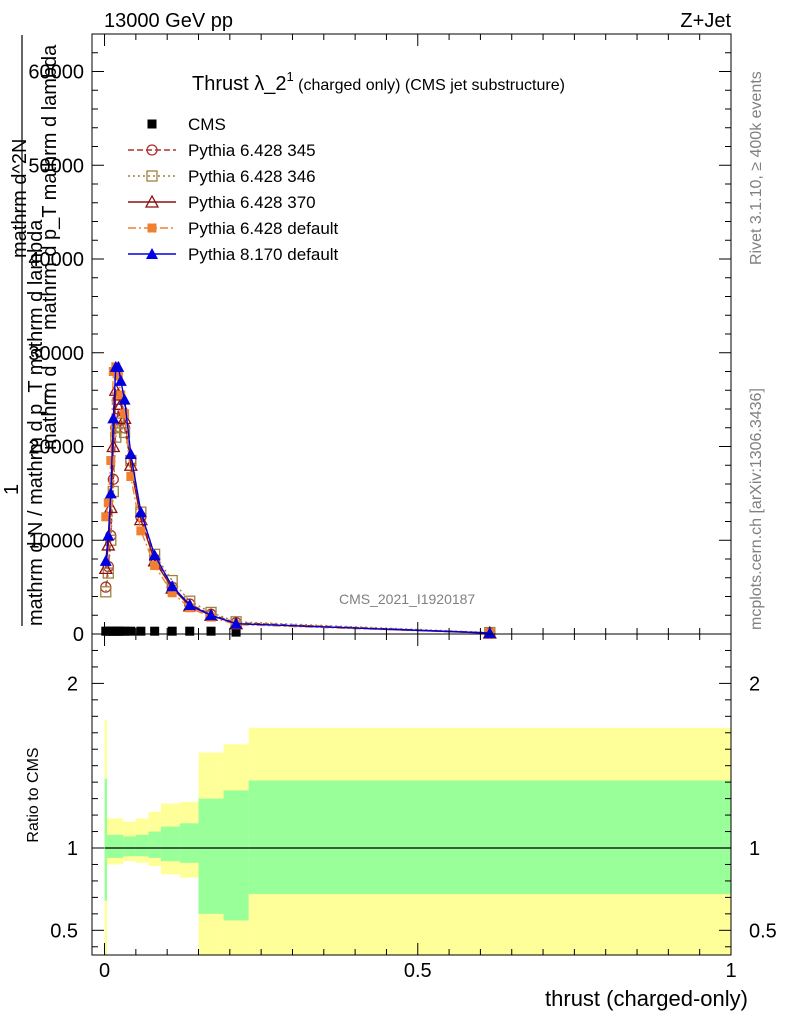 The width and height of the screenshot is (786, 1024). What do you see at coordinates (407, 599) in the screenshot?
I see `watermark: CMS_2021_I1920187` at bounding box center [407, 599].